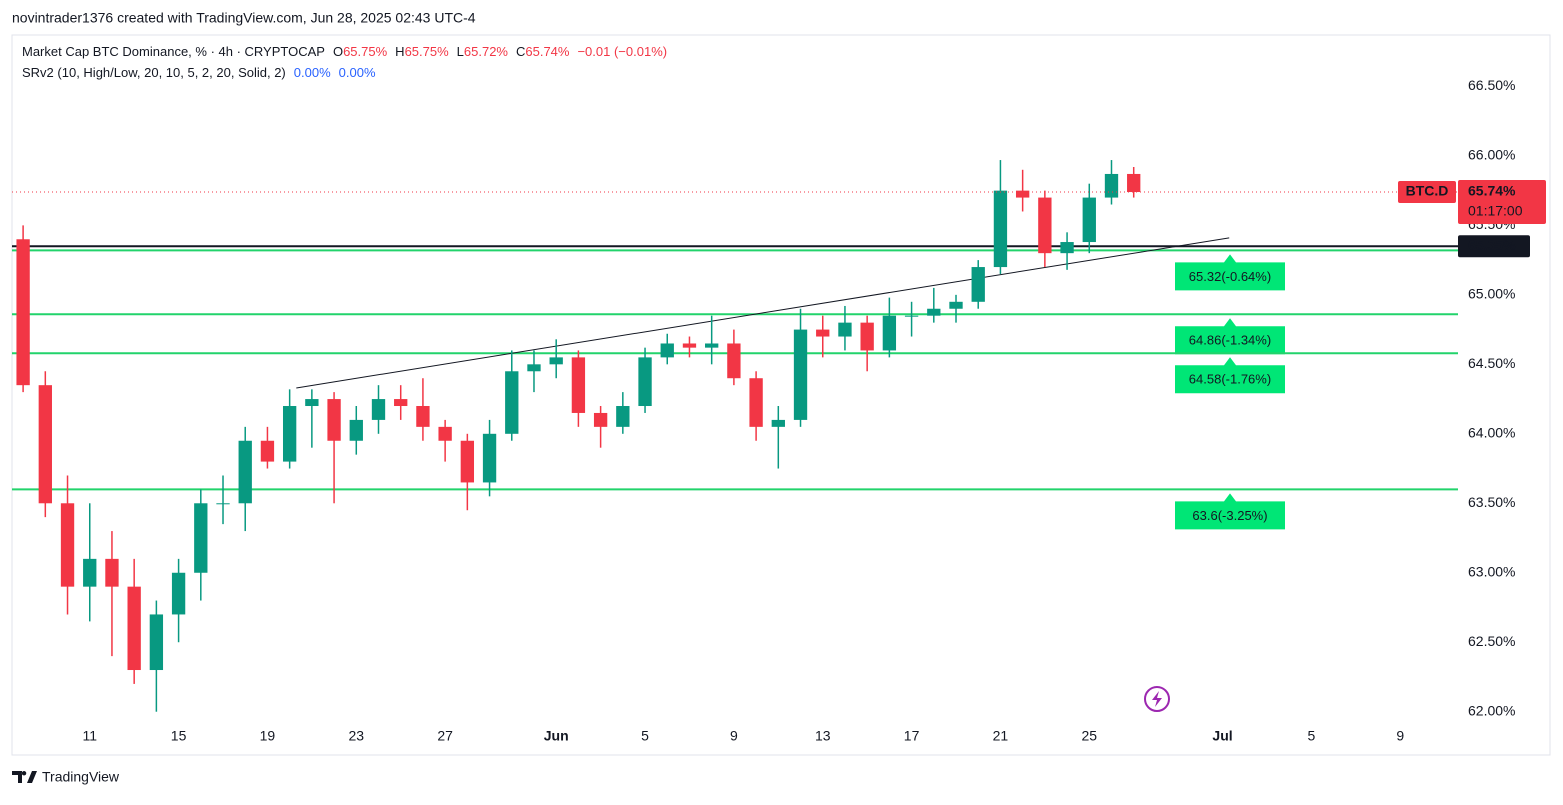 The width and height of the screenshot is (1563, 805). I want to click on countdown: 01:17:00, so click(1495, 211).